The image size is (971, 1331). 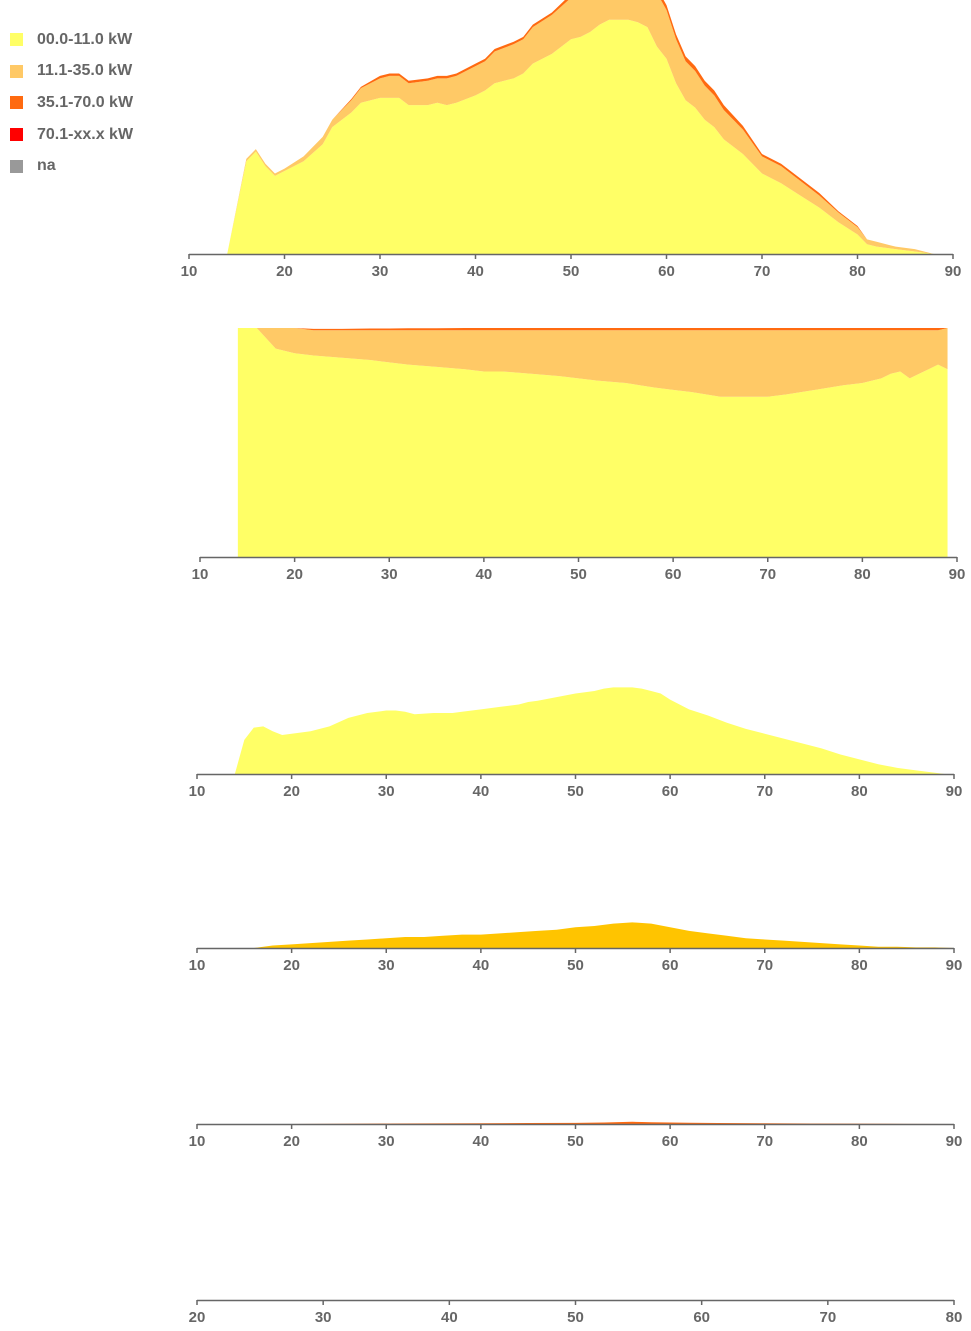 What do you see at coordinates (571, 271) in the screenshot?
I see `chart-0-tick-label-4: 50` at bounding box center [571, 271].